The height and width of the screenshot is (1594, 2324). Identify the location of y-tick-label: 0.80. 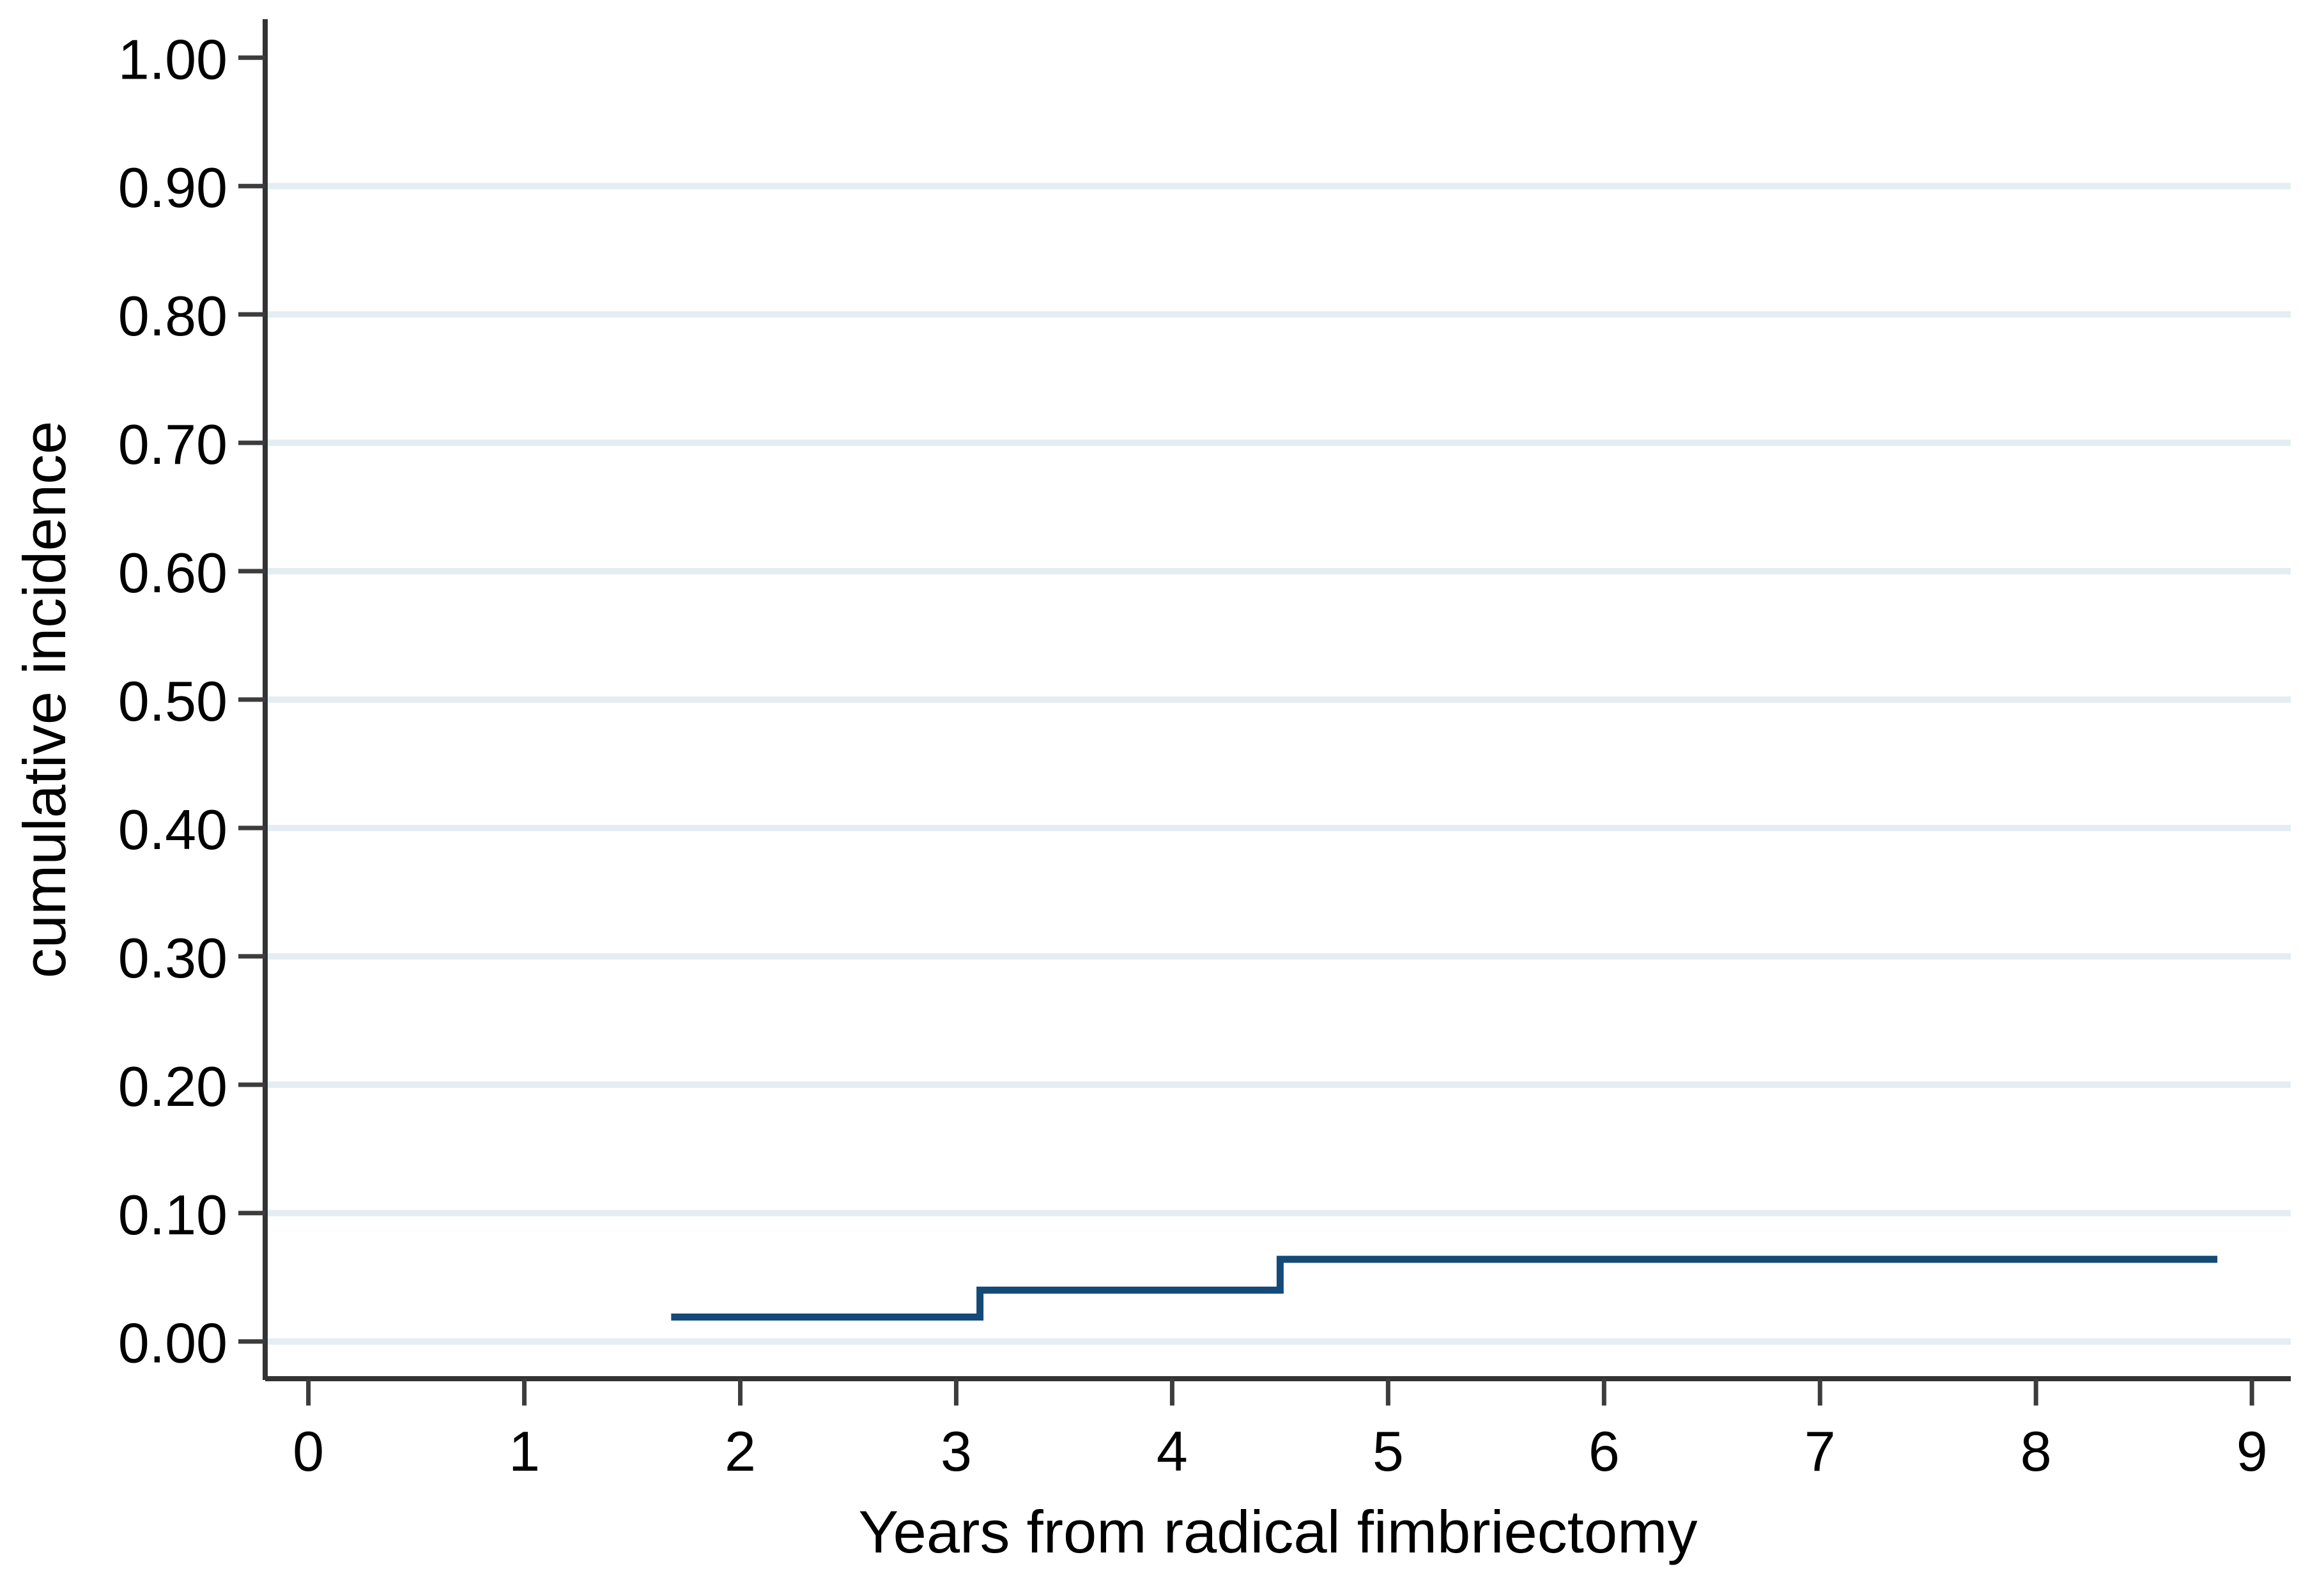
(172, 316).